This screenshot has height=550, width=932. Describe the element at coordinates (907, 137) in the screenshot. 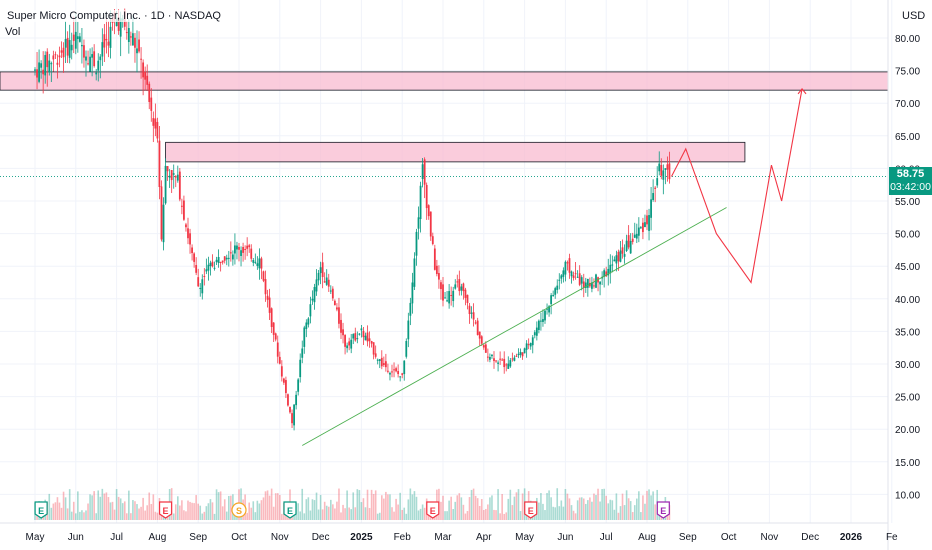

I see `price-tick-label: 65.00` at that location.